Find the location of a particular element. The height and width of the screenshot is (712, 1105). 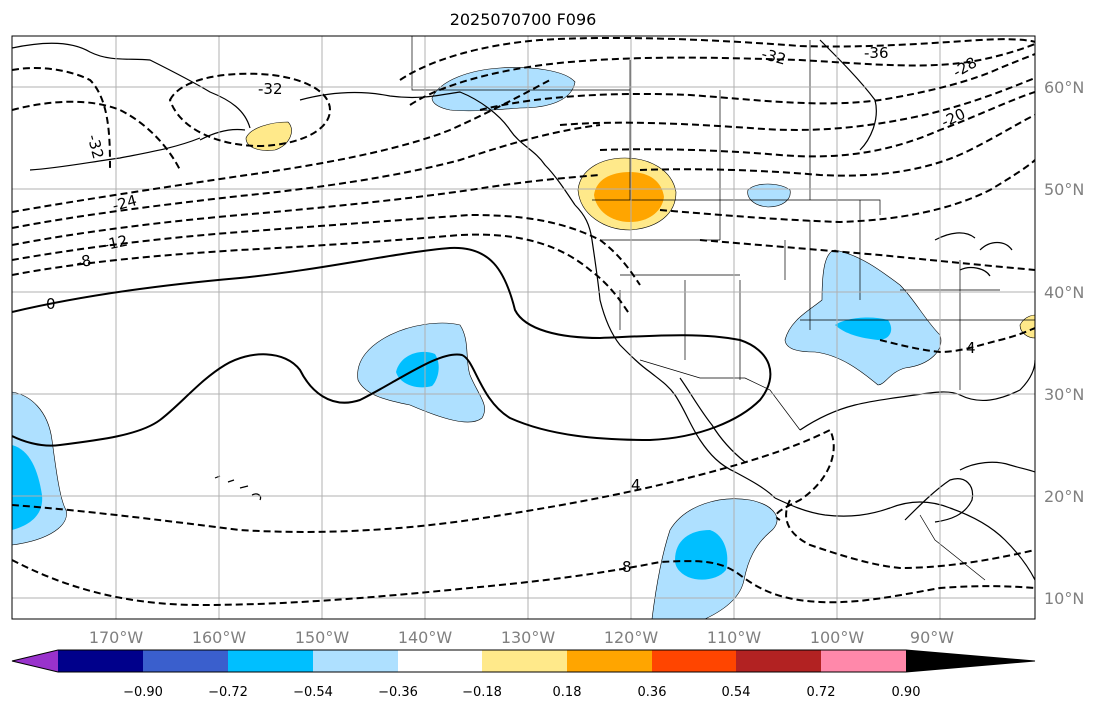

contour-neg12-west is located at coordinates (326, 249).